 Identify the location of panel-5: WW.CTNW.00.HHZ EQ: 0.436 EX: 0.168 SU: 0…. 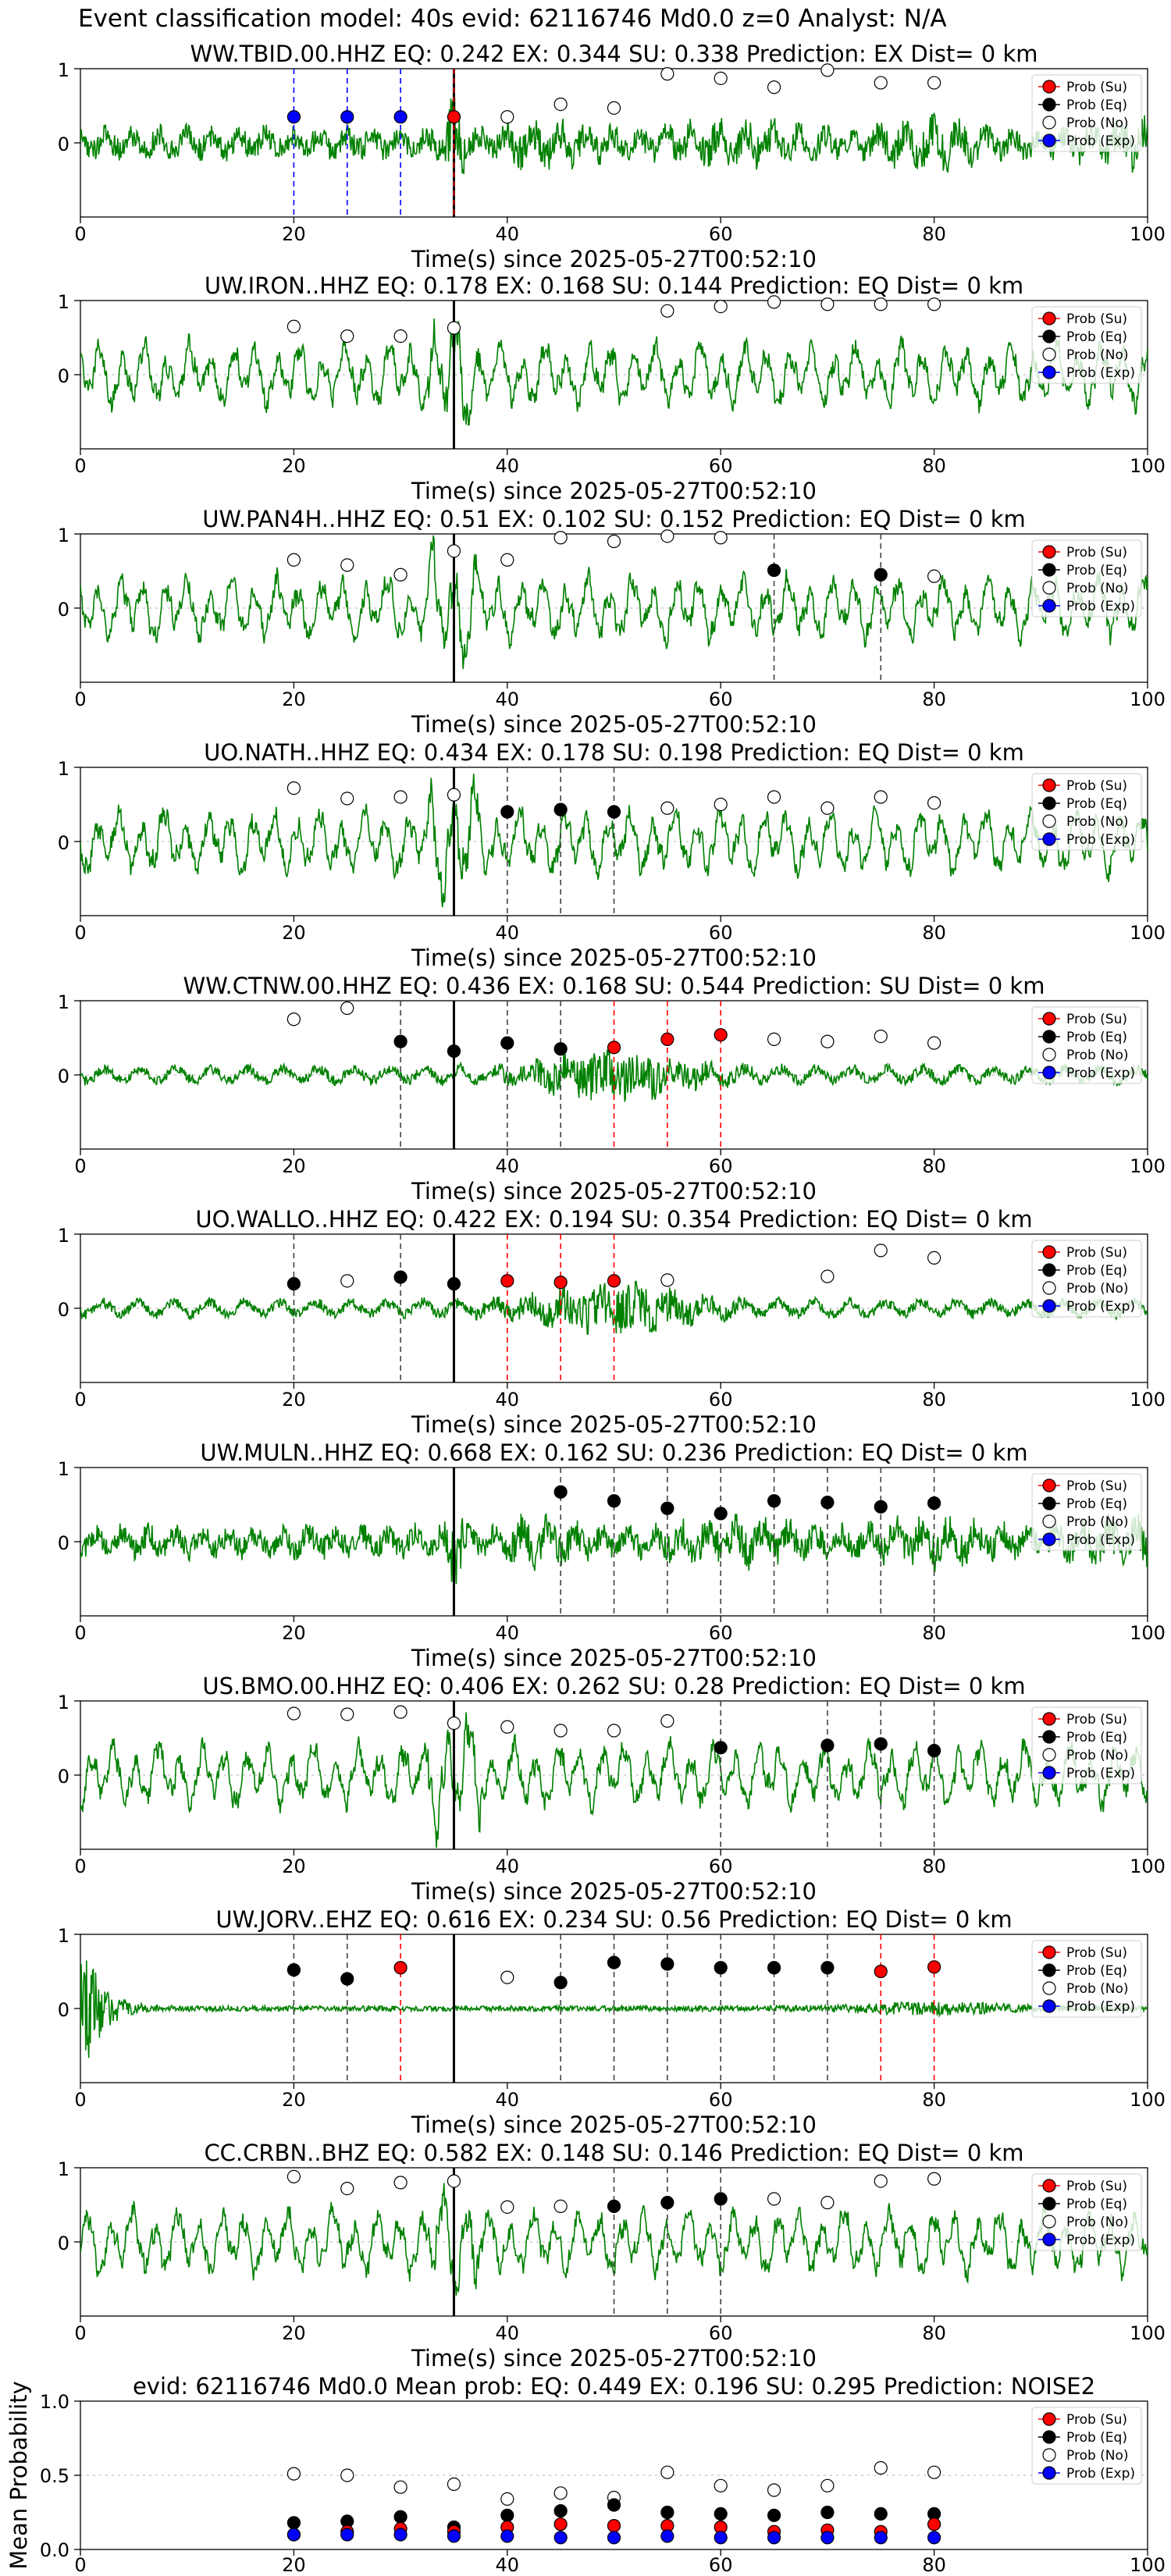
(612, 1088).